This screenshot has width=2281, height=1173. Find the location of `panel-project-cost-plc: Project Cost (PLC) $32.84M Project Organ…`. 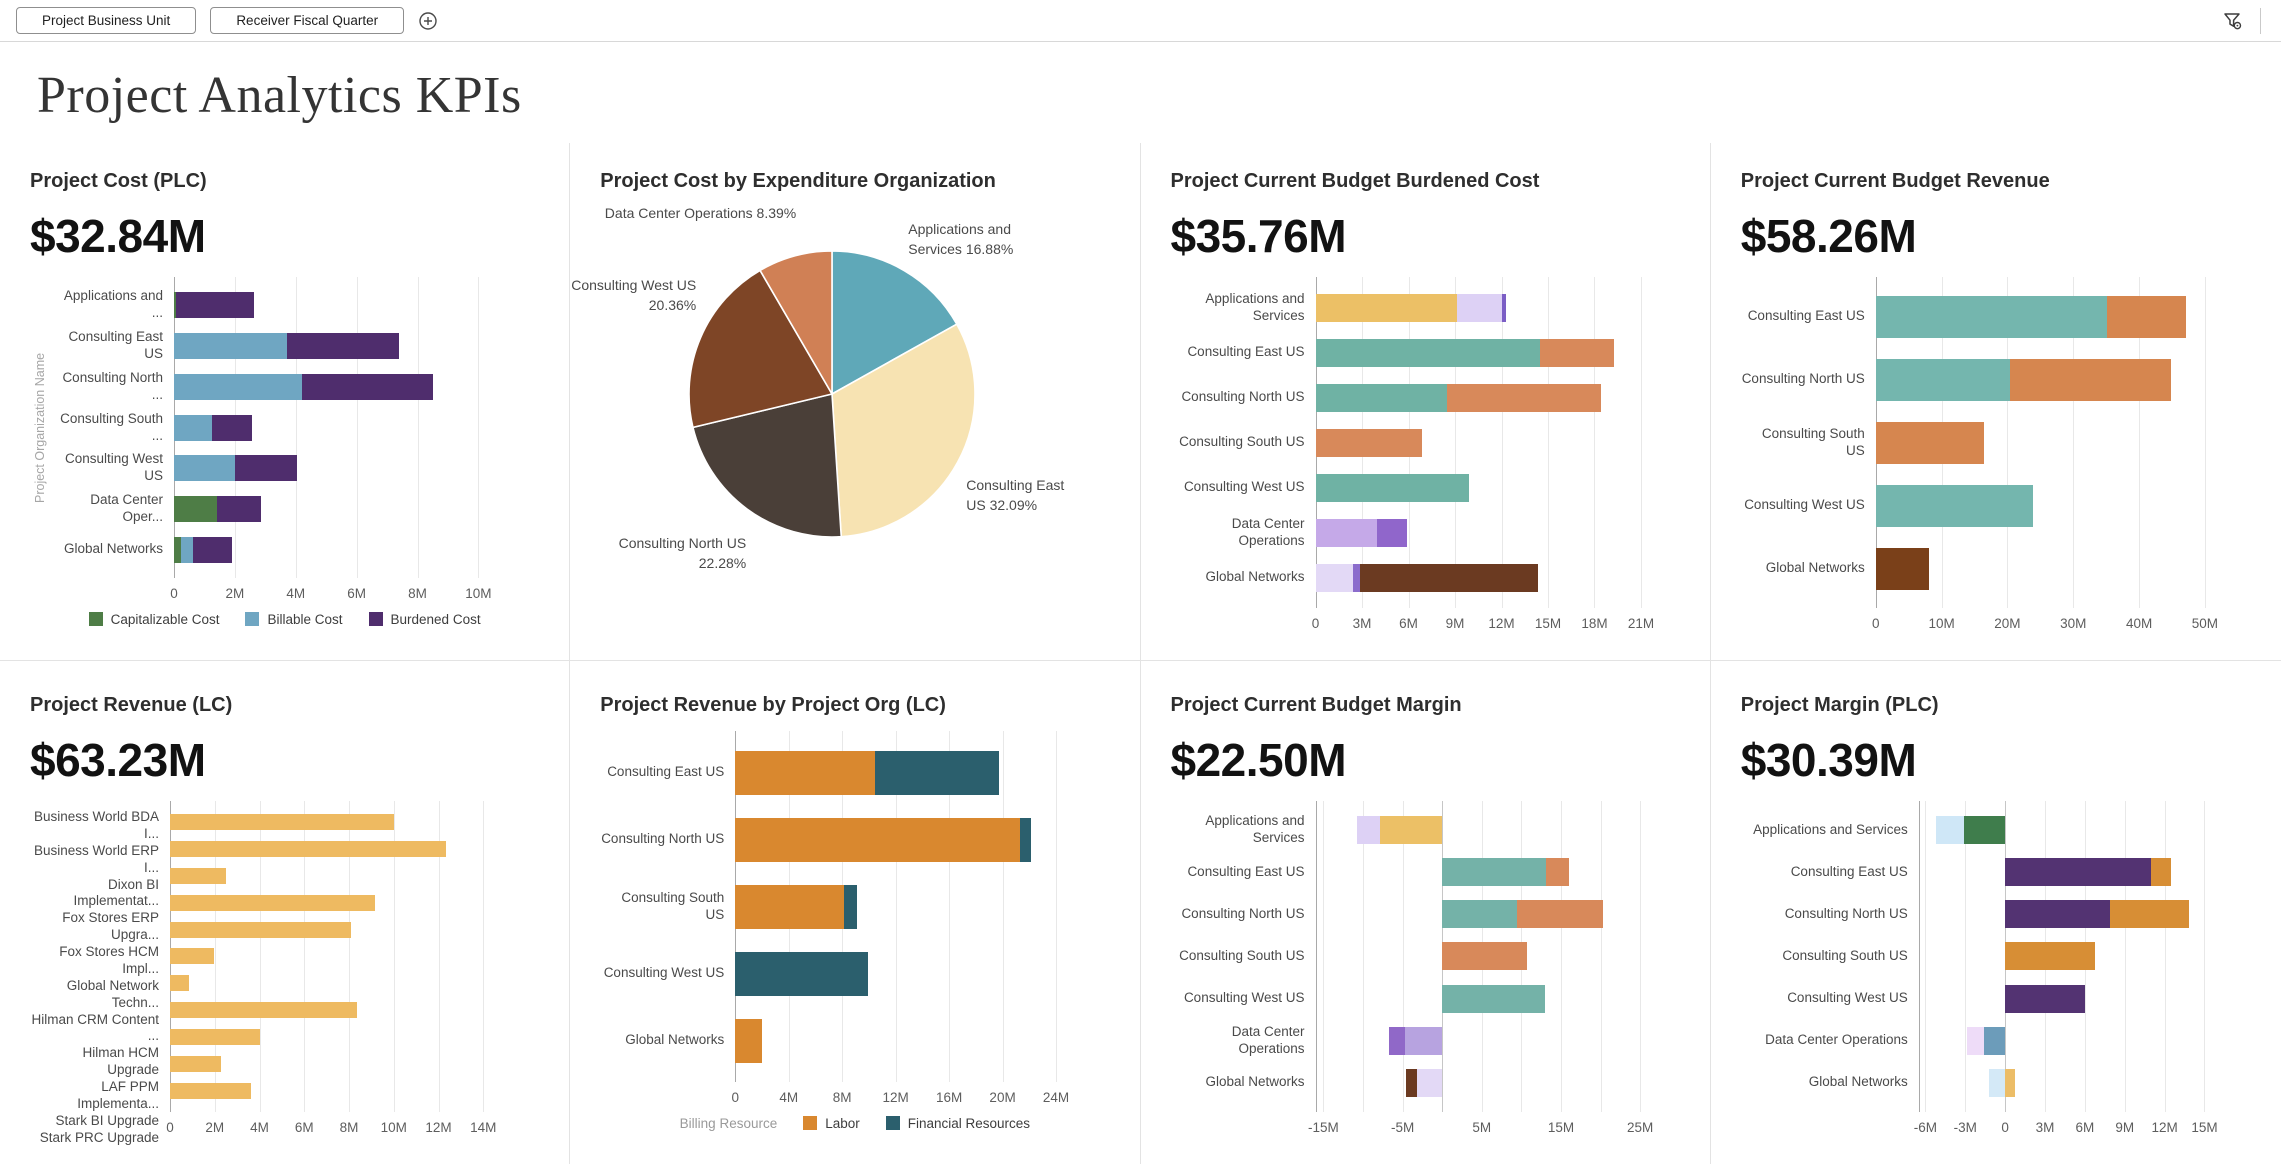

panel-project-cost-plc: Project Cost (PLC) $32.84M Project Organ… is located at coordinates (285, 402).